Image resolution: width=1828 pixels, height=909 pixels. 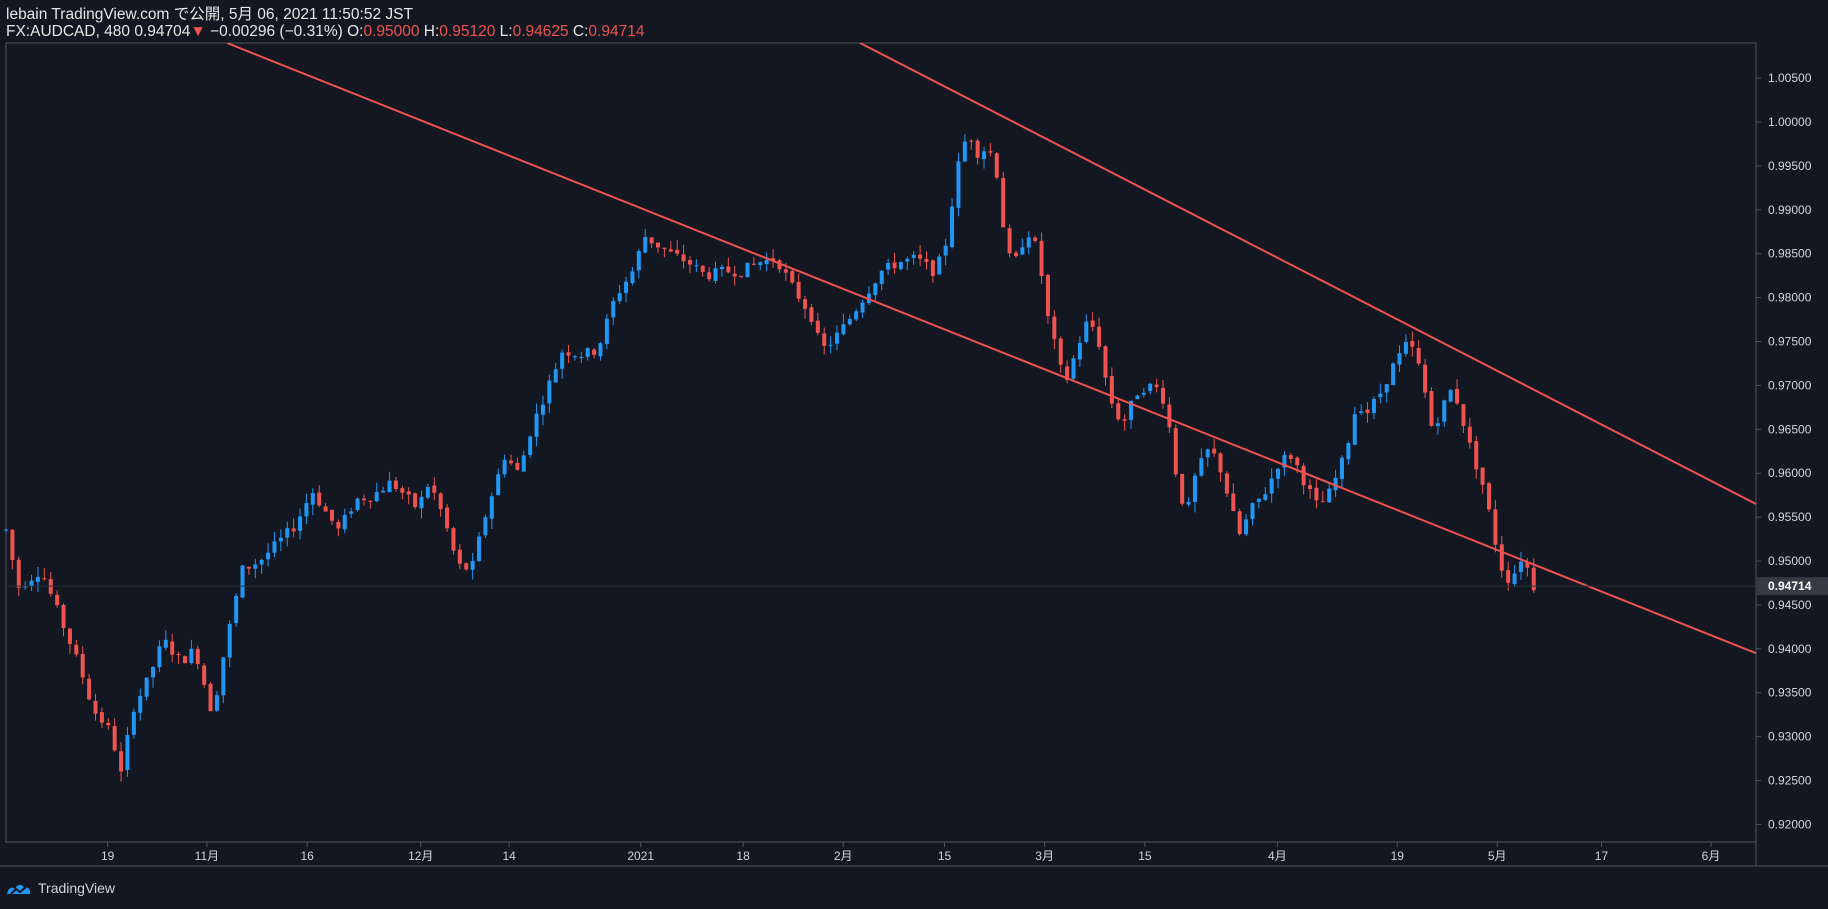 What do you see at coordinates (640, 856) in the screenshot?
I see `x-tick-label: 2021` at bounding box center [640, 856].